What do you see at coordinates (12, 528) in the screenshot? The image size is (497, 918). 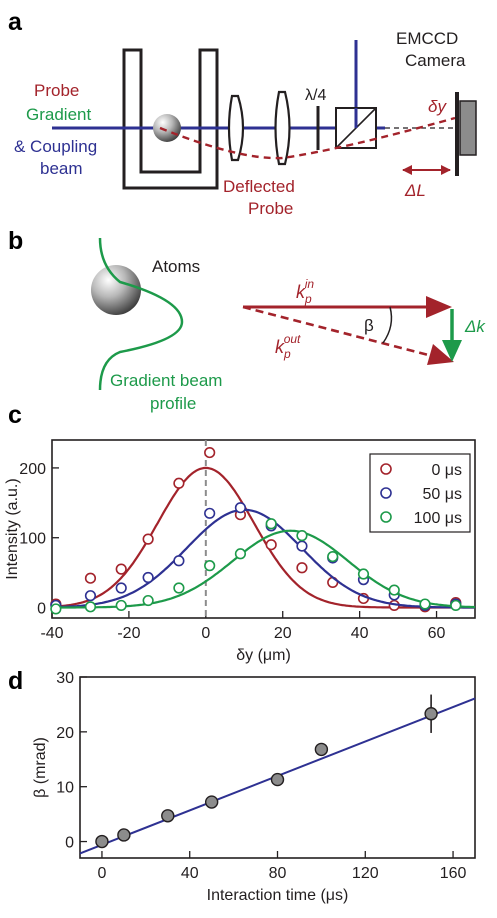 I see `y-axis-label: Intensity (a.u.)` at bounding box center [12, 528].